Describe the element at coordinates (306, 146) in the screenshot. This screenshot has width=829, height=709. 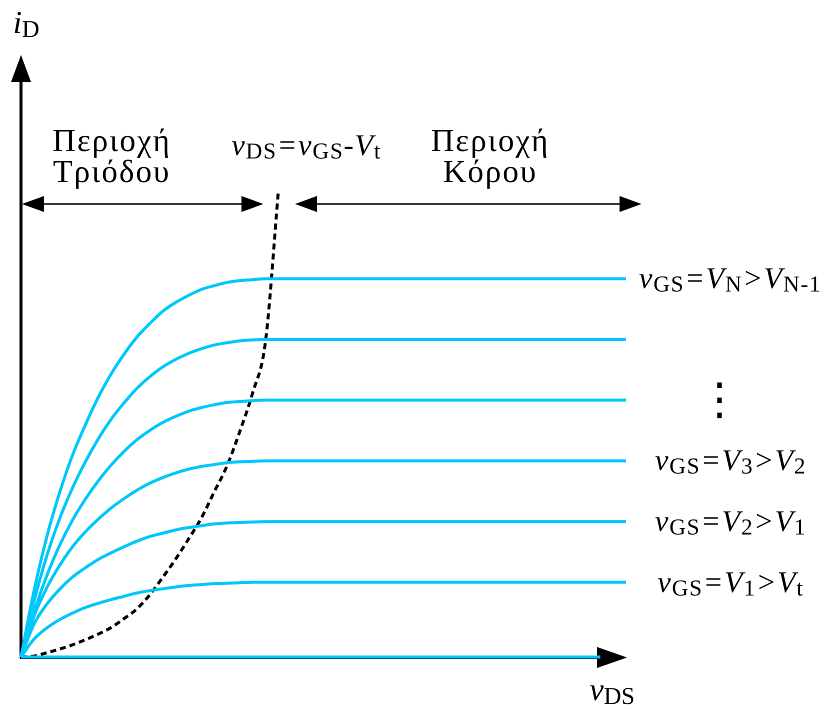
I see `series-label: v$_{DS}$=v$_{GS}$-V$_{t}$` at that location.